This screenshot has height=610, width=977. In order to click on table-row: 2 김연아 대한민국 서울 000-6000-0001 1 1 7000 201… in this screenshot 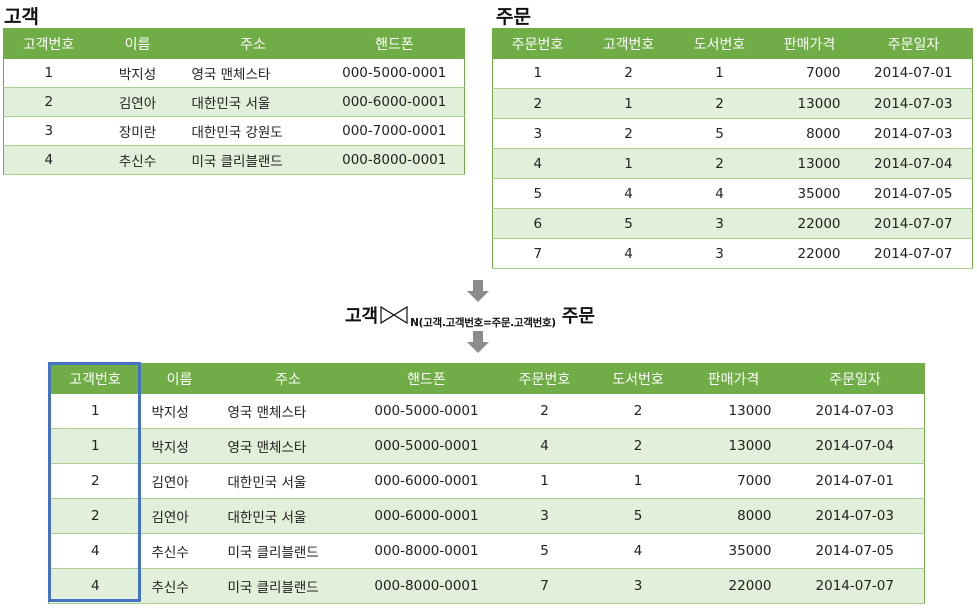, I will do `click(486, 481)`.